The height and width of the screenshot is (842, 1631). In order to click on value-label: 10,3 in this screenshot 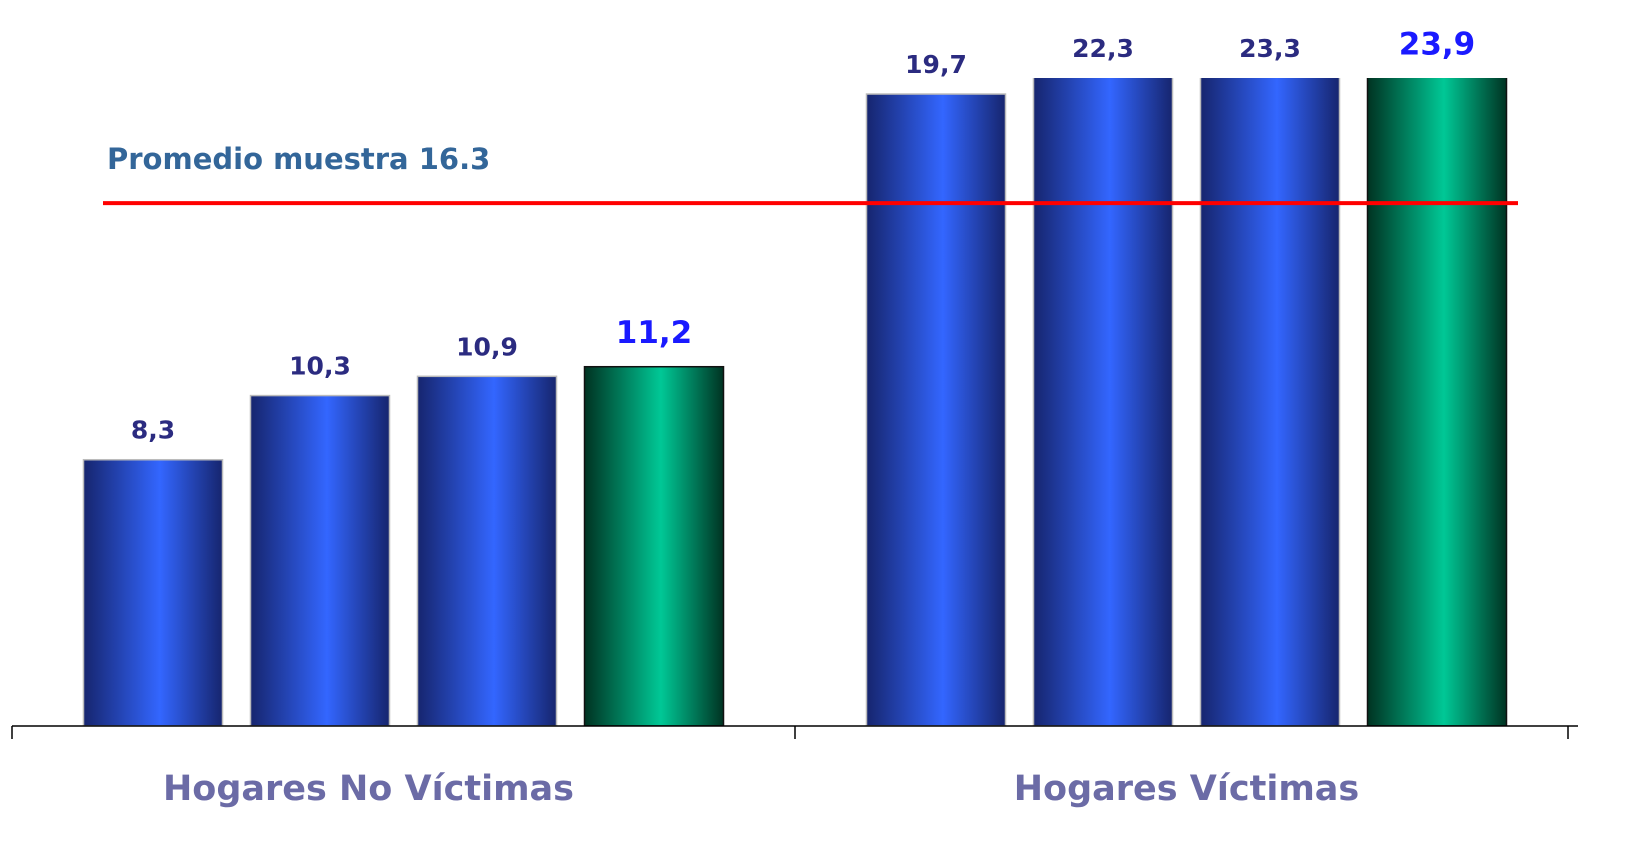, I will do `click(320, 366)`.